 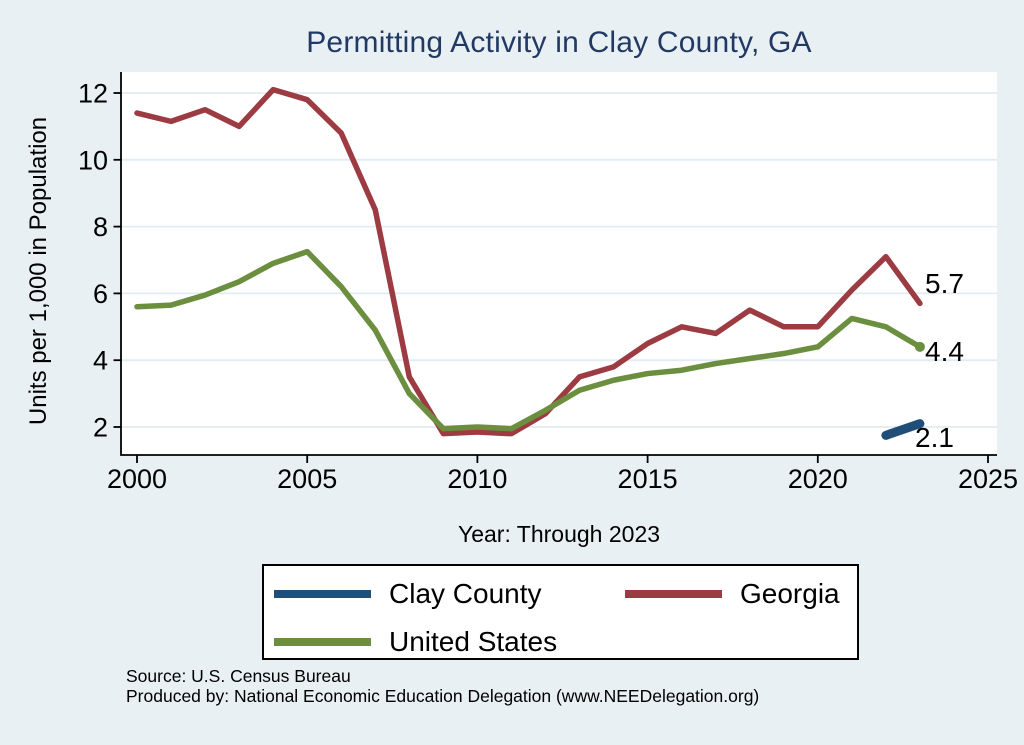 I want to click on y-tick-label: 12, so click(x=93, y=94).